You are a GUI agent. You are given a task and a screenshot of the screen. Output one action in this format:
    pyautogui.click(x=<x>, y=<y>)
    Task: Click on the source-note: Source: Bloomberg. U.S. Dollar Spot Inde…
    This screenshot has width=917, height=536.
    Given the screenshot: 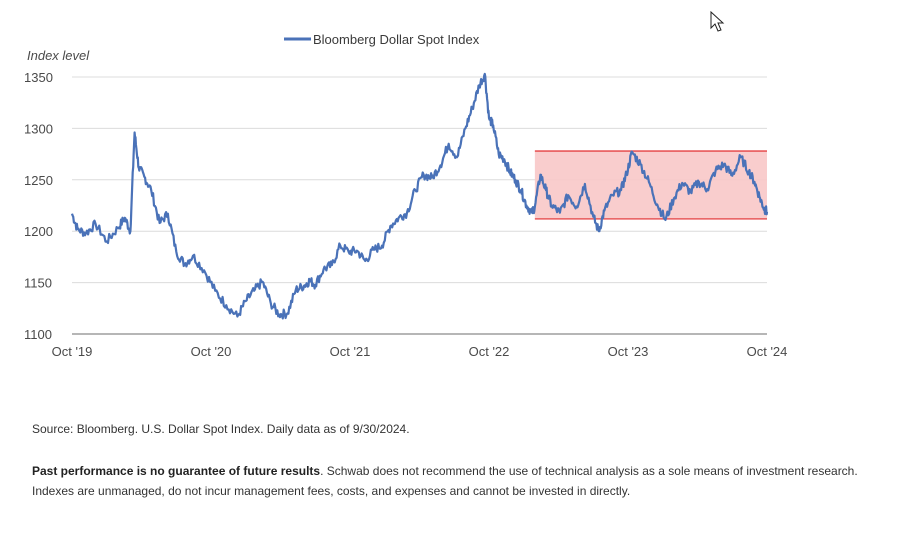 What is the action you would take?
    pyautogui.click(x=221, y=429)
    